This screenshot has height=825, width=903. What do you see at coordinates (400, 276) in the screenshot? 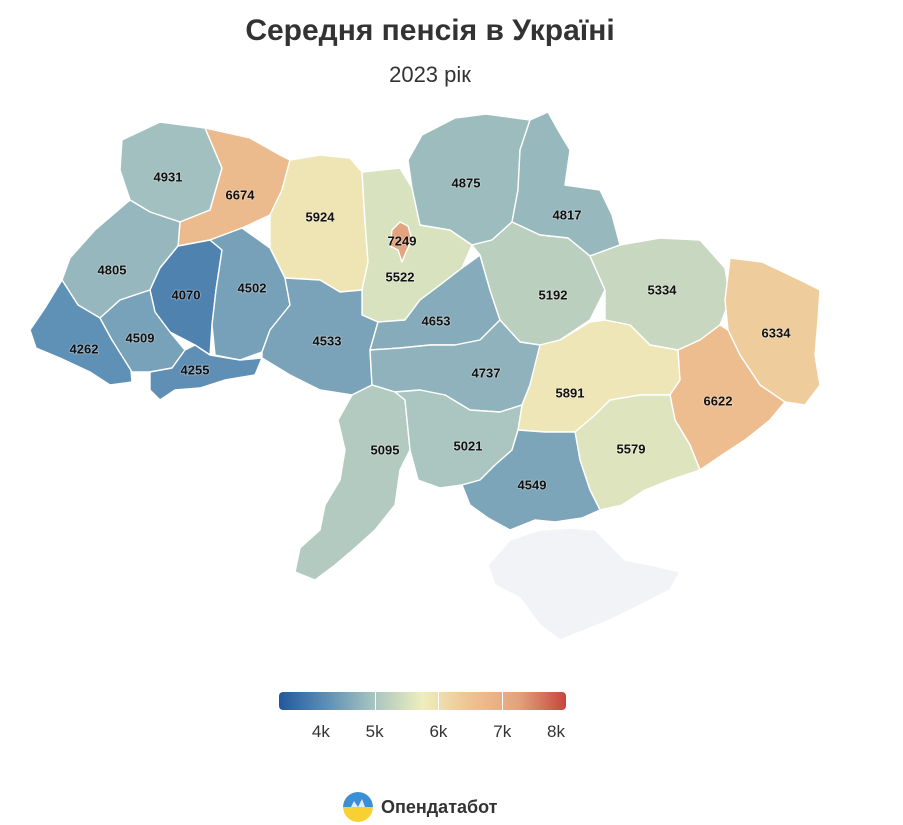
I see `region-value-kyiv-oblast: 5522` at bounding box center [400, 276].